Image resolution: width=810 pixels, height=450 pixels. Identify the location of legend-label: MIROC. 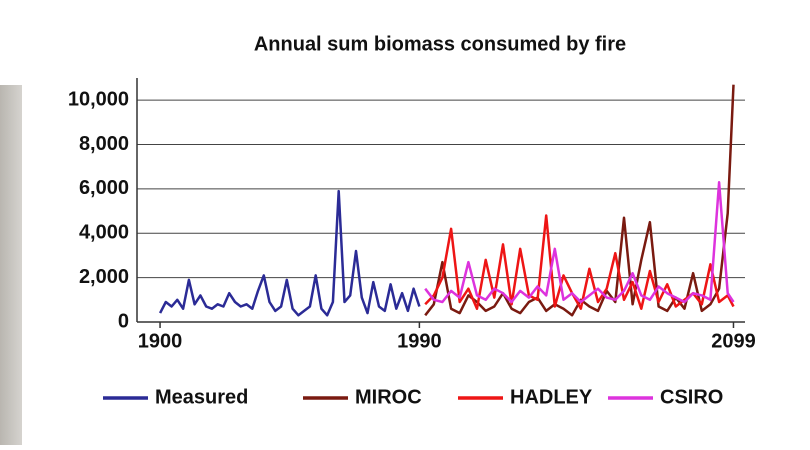
(388, 397).